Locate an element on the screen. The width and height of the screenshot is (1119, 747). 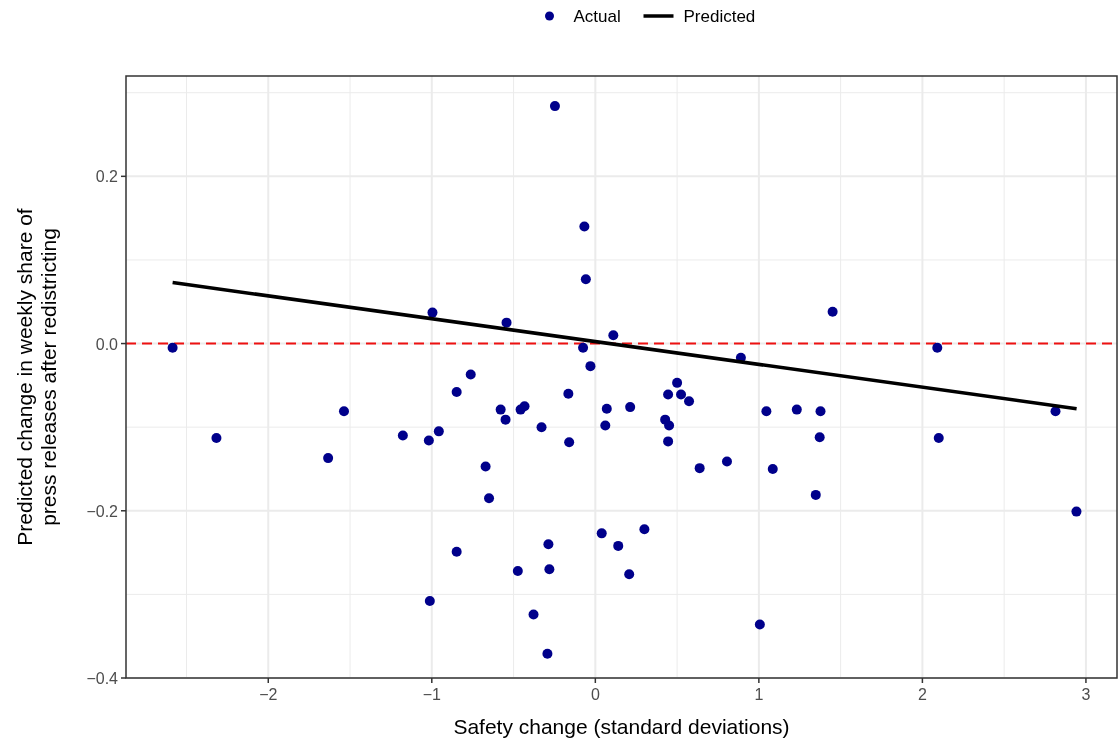
x-tick-label: 1 is located at coordinates (759, 694).